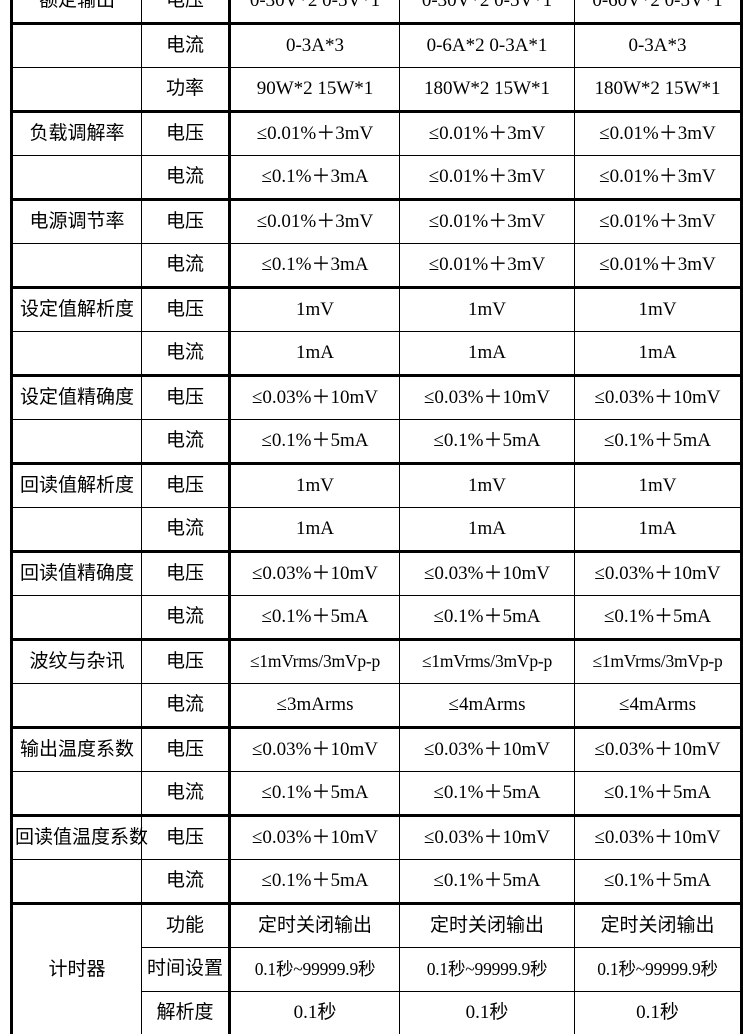 The height and width of the screenshot is (1034, 750). What do you see at coordinates (658, 706) in the screenshot?
I see `spec-value-cell-model-3: ≤4mArms` at bounding box center [658, 706].